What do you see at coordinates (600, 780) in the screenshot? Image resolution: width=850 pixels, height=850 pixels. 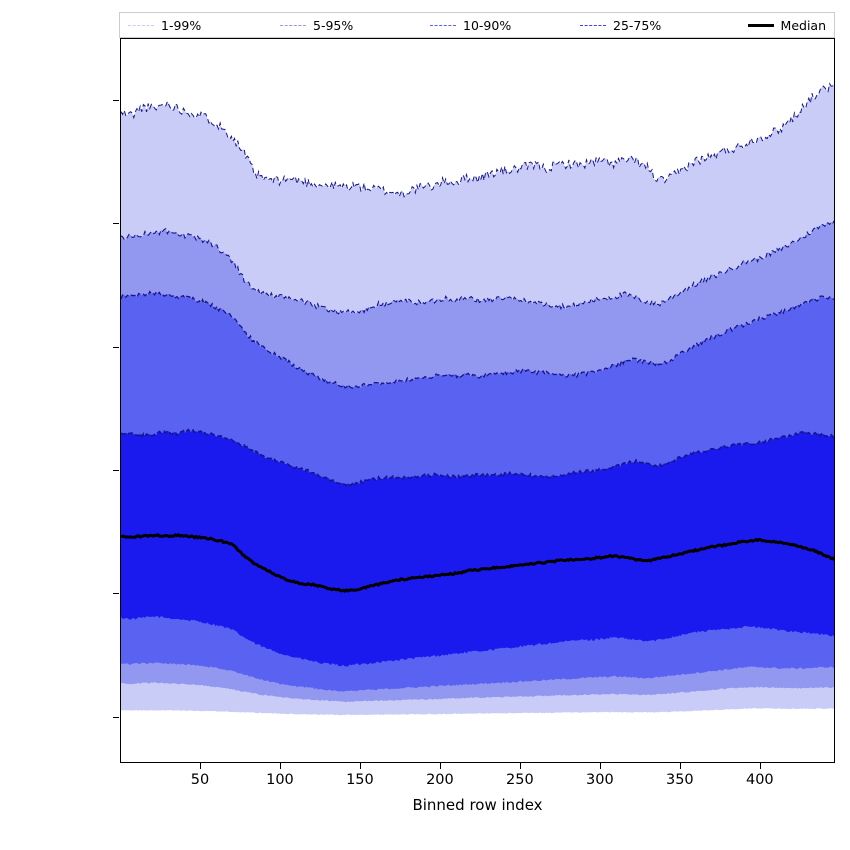 I see `x-tick-label: 300` at bounding box center [600, 780].